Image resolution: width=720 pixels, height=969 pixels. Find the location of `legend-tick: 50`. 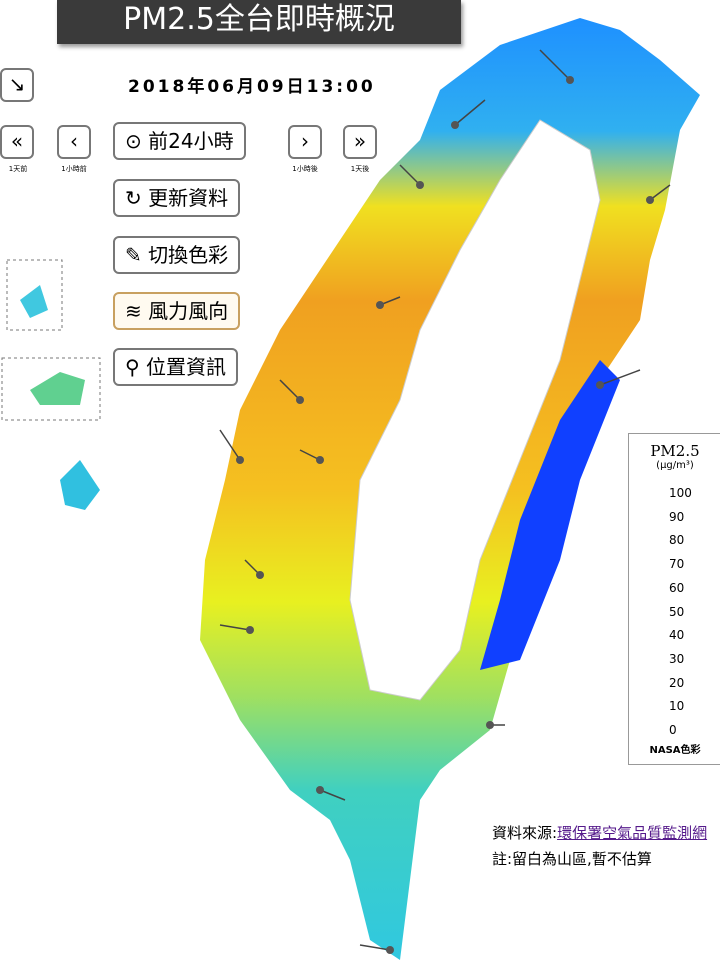

legend-tick: 50 is located at coordinates (677, 611).